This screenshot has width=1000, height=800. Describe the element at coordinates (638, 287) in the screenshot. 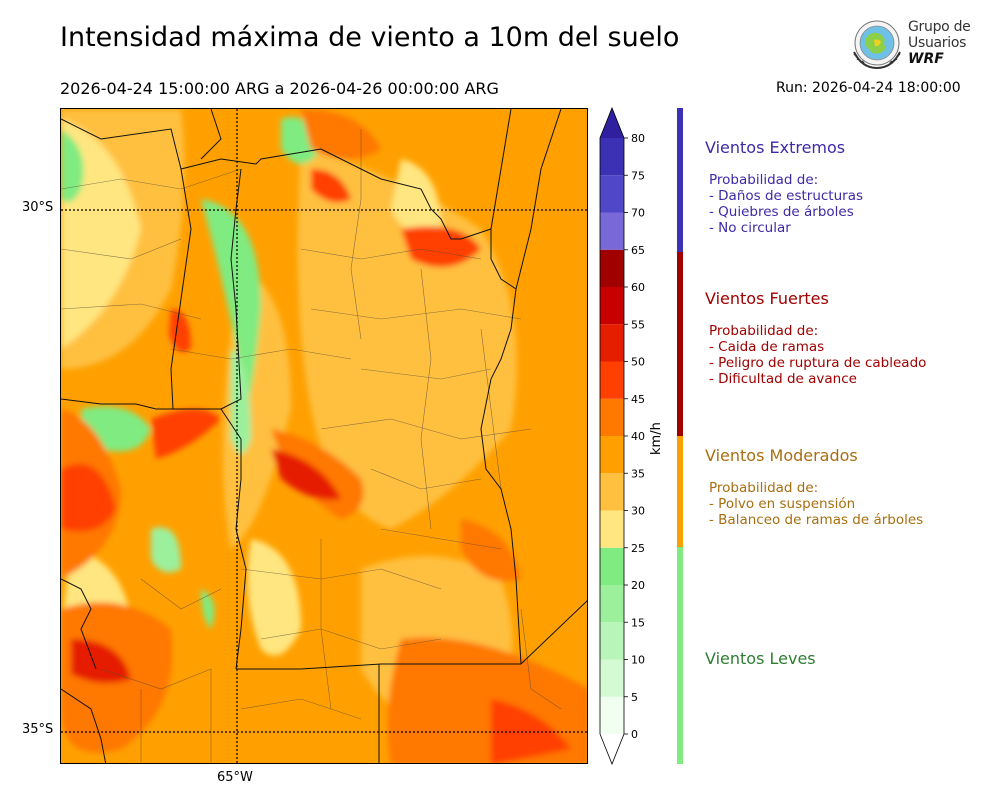

I see `colorbar-tick-label: 60` at that location.